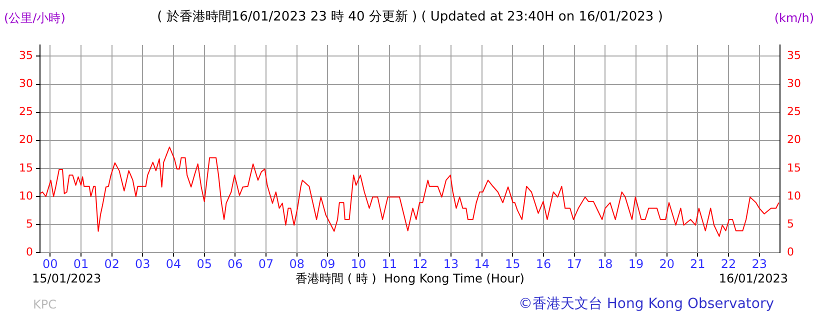 This screenshot has width=820, height=328. Describe the element at coordinates (698, 263) in the screenshot. I see `x-tick-label: 21` at that location.